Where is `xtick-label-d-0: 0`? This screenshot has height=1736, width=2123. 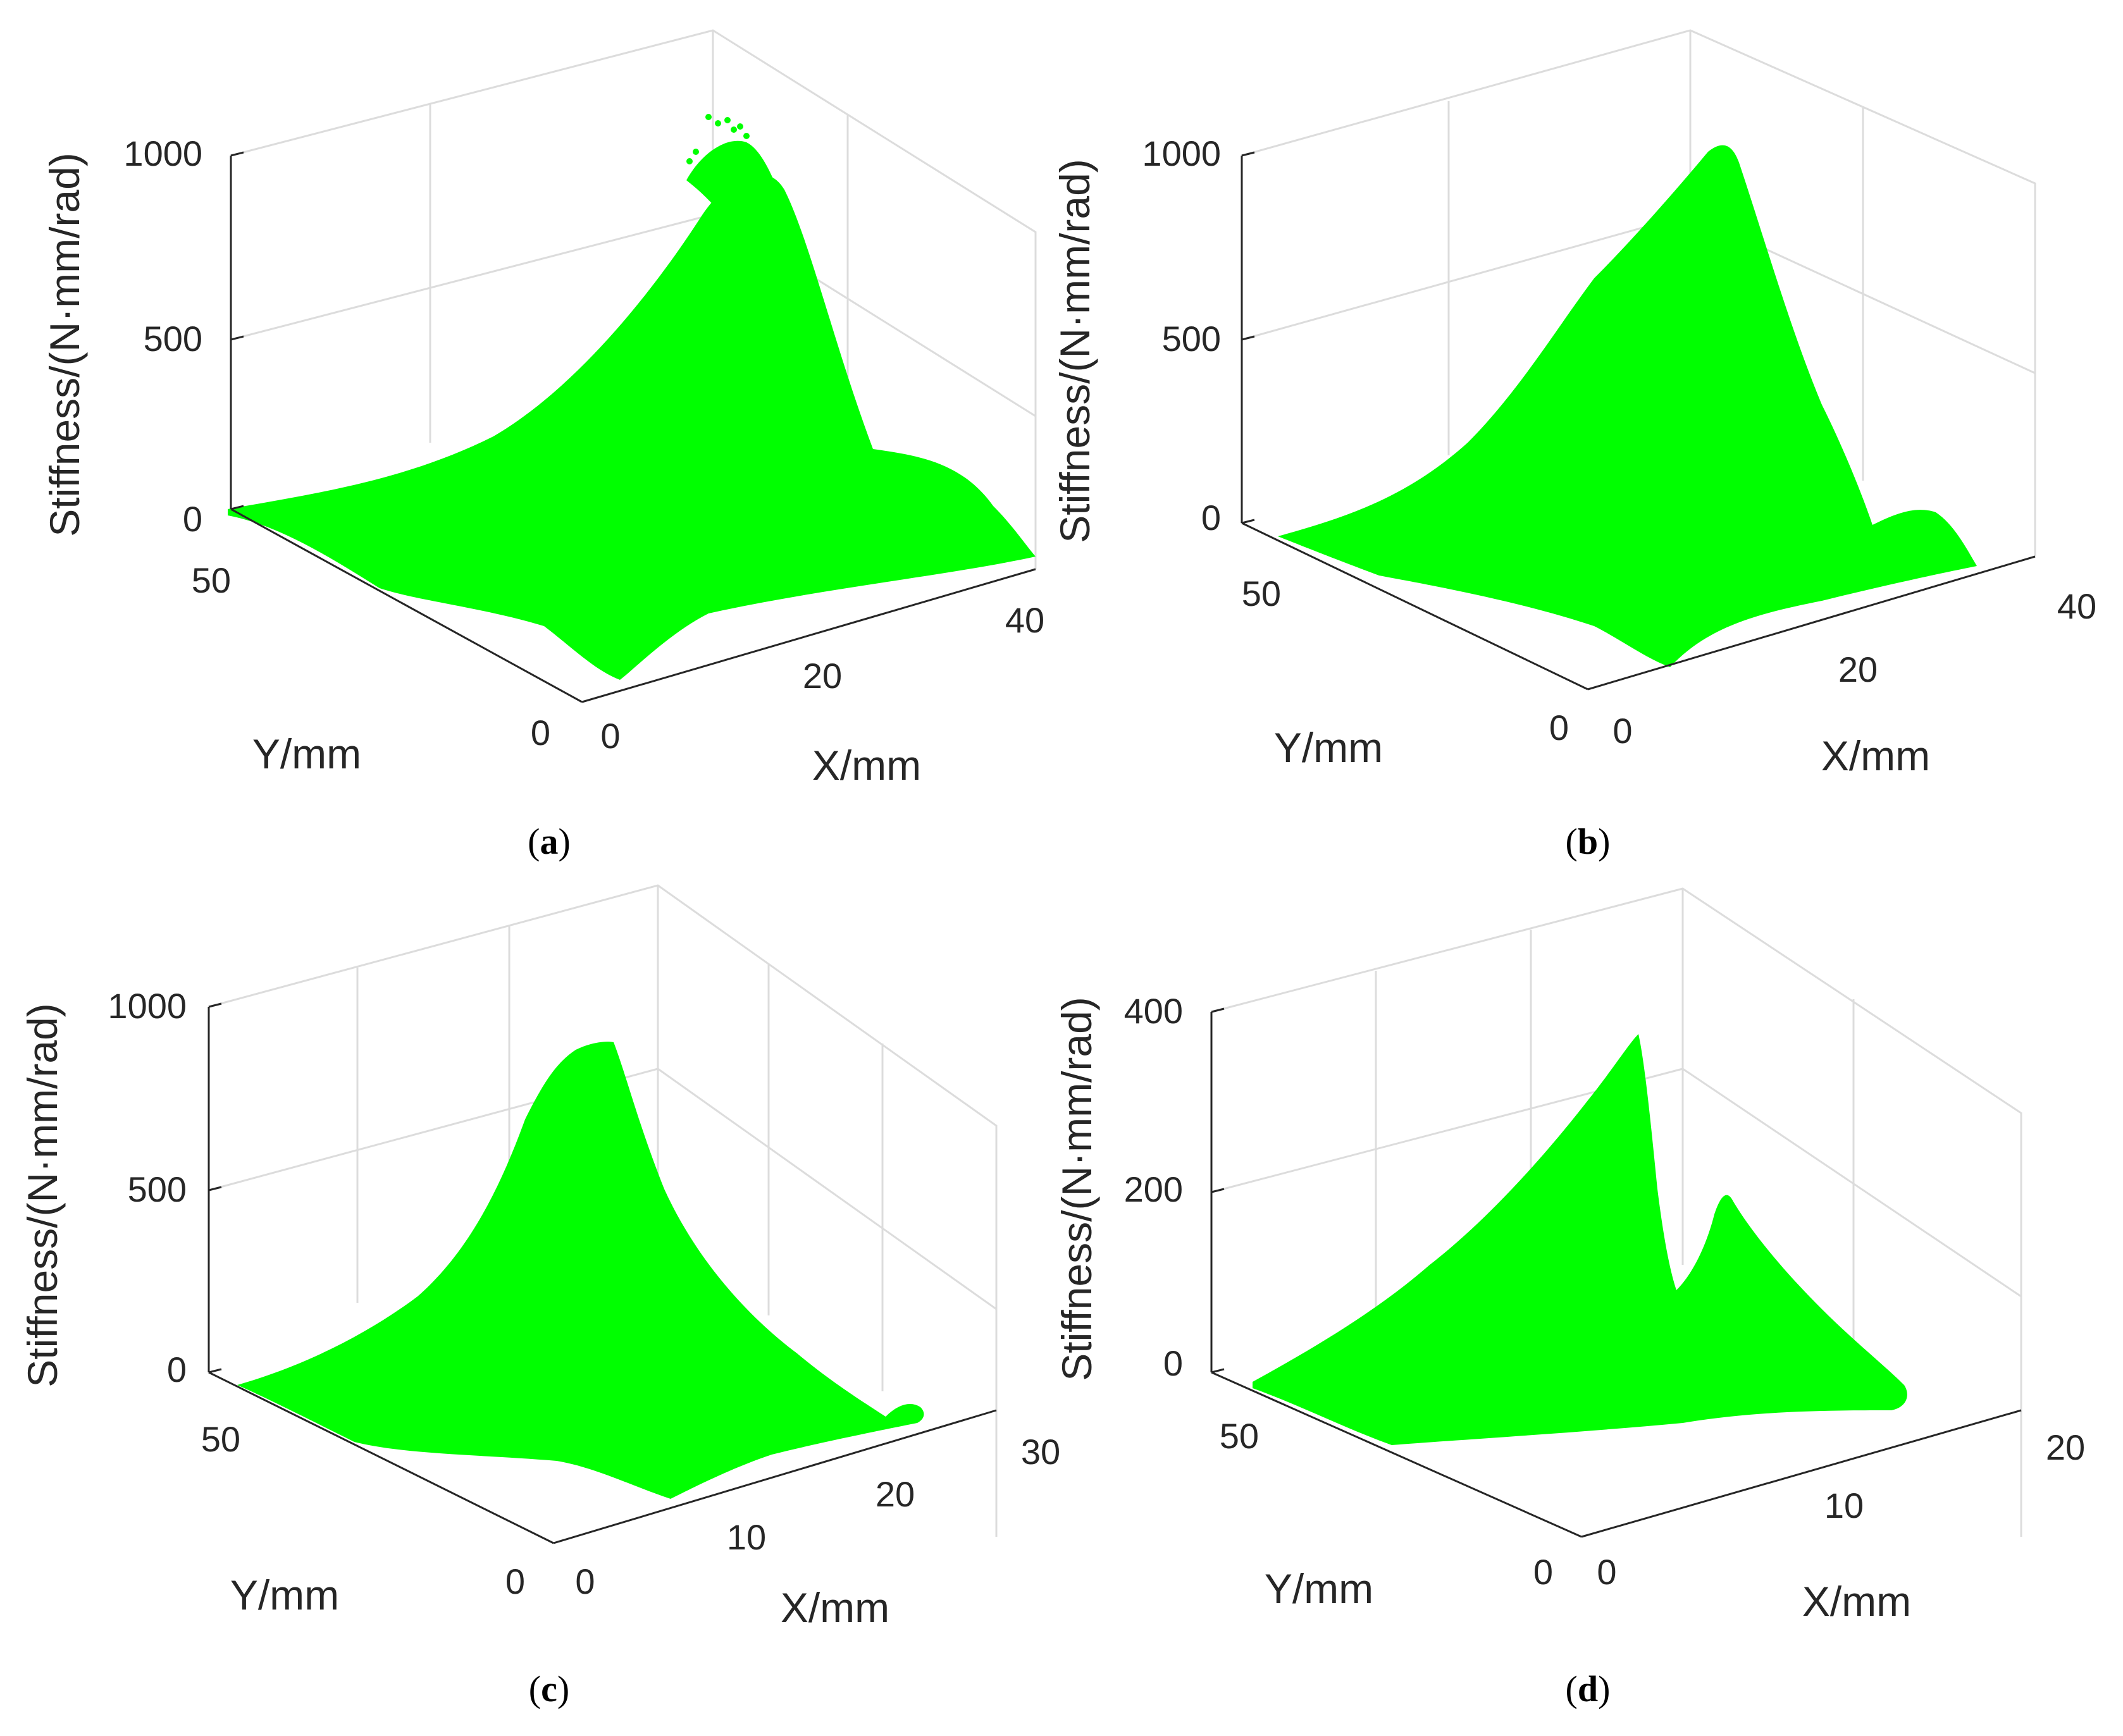 xtick-label-d-0: 0 is located at coordinates (1607, 1572).